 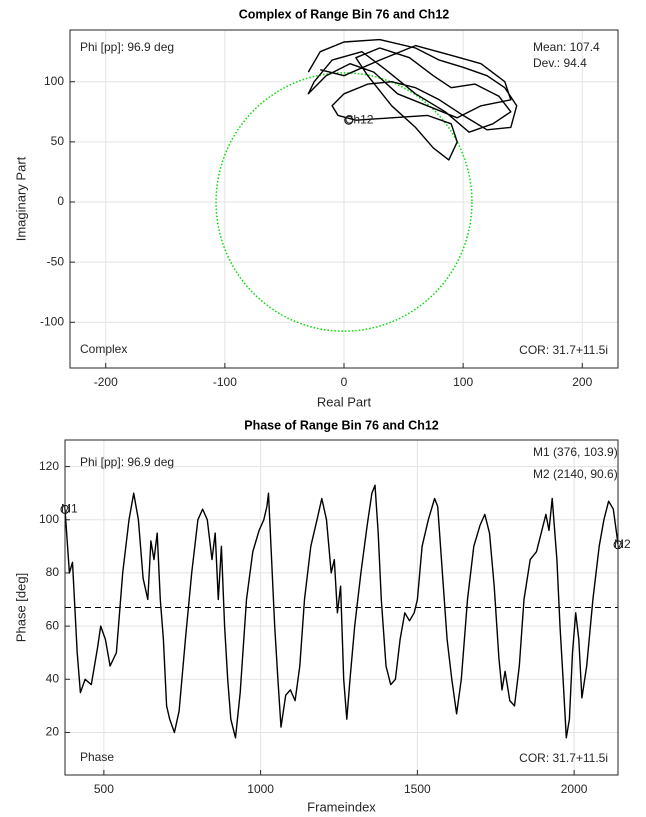 What do you see at coordinates (106, 382) in the screenshot?
I see `x-tick-label: -200` at bounding box center [106, 382].